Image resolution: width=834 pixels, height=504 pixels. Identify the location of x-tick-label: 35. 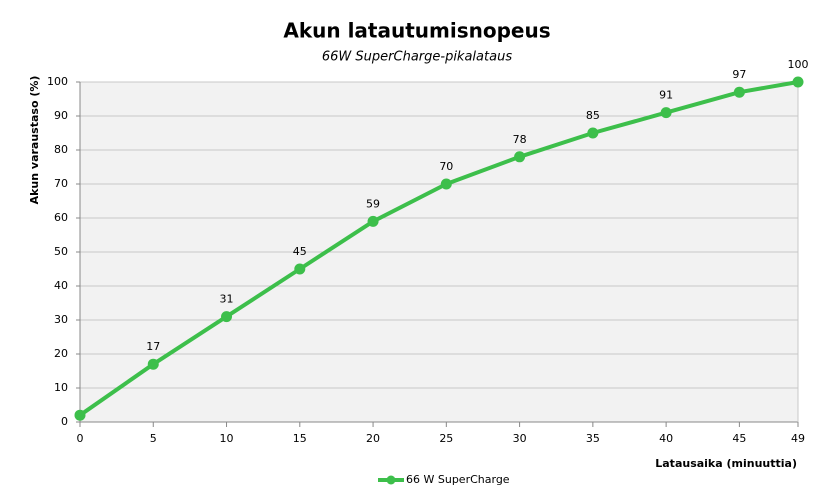
(593, 438).